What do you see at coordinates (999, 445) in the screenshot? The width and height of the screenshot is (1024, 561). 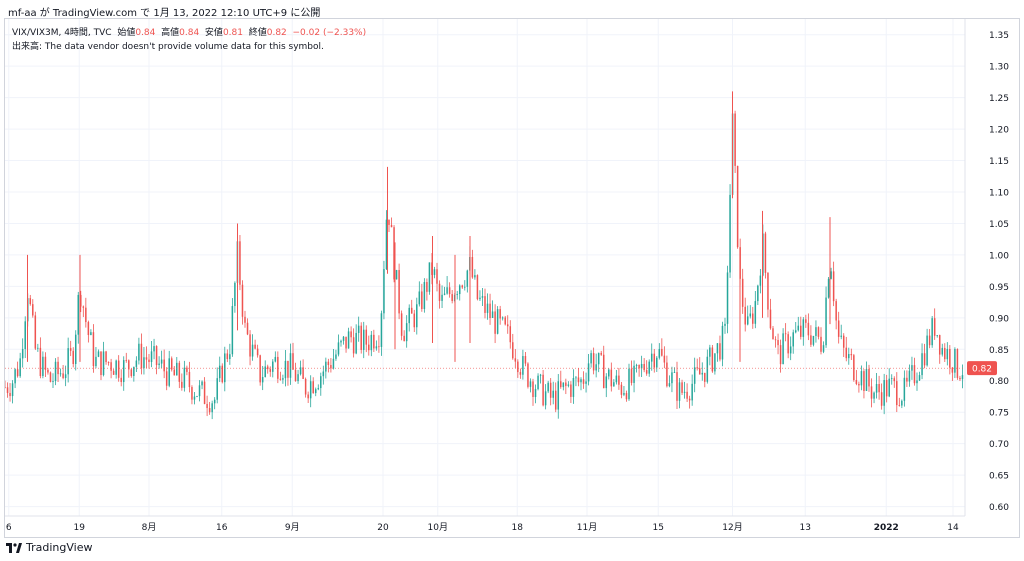 I see `y-tick-label: 0.70` at bounding box center [999, 445].